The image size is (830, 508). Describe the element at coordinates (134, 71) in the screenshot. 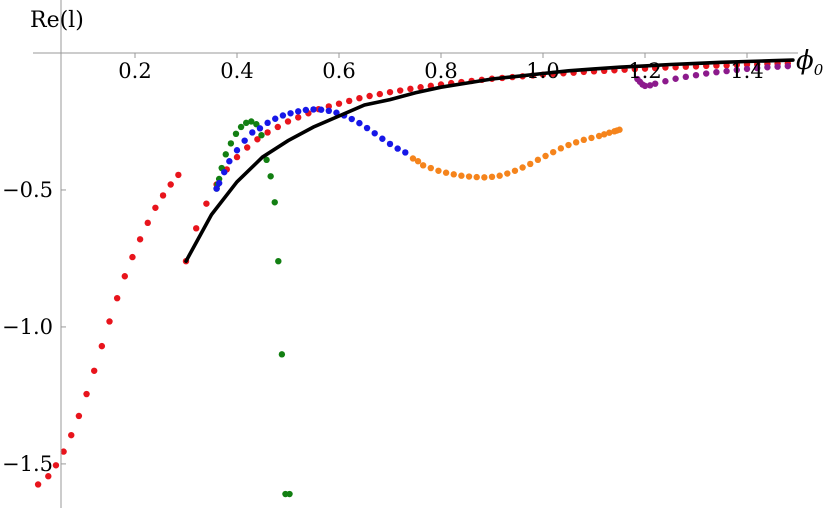

I see `x-tick-label: 0.2` at that location.